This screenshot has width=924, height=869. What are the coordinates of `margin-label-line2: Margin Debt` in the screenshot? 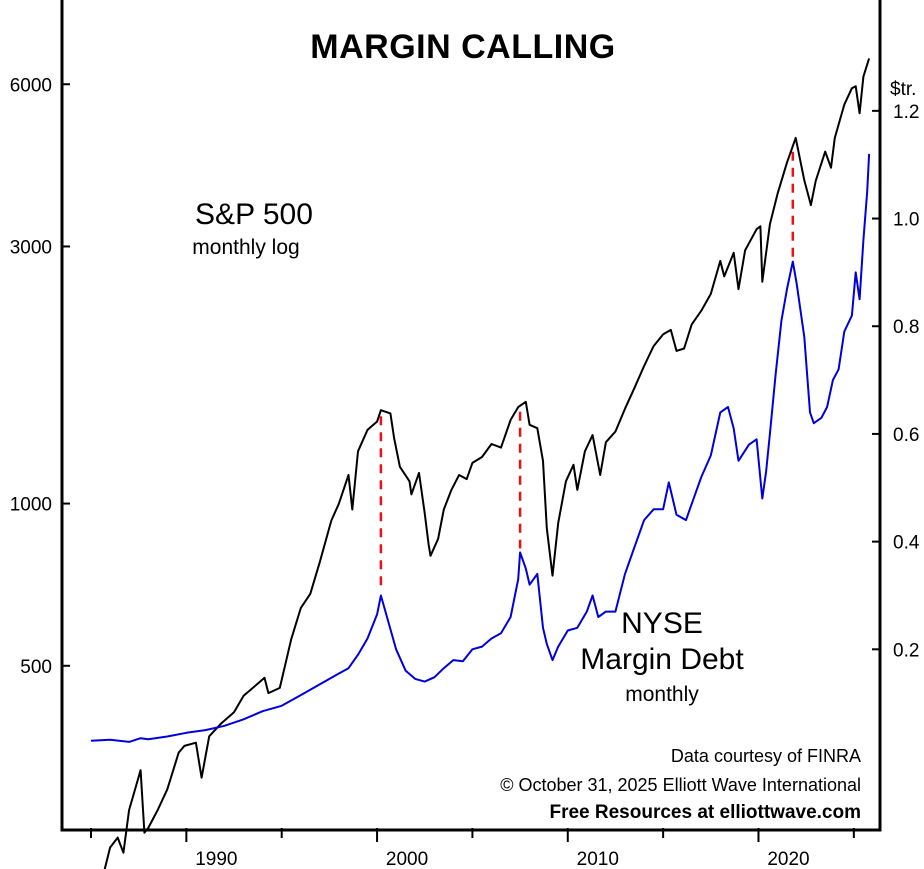 It's located at (662, 659).